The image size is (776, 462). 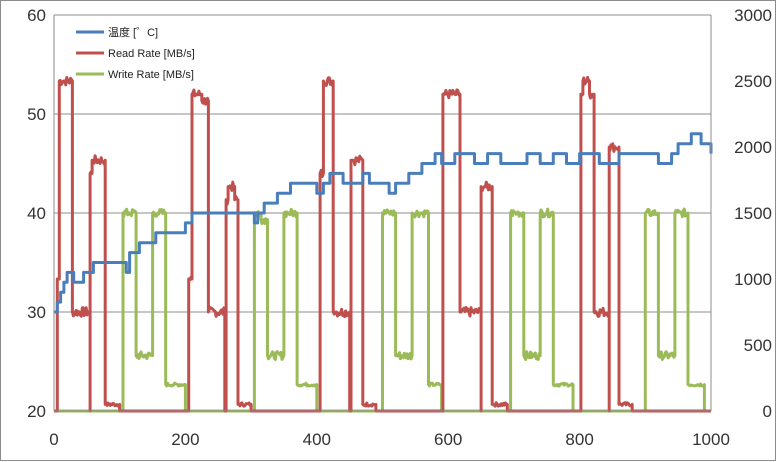 What do you see at coordinates (133, 32) in the screenshot?
I see `legend-label: 温度 [゜C]` at bounding box center [133, 32].